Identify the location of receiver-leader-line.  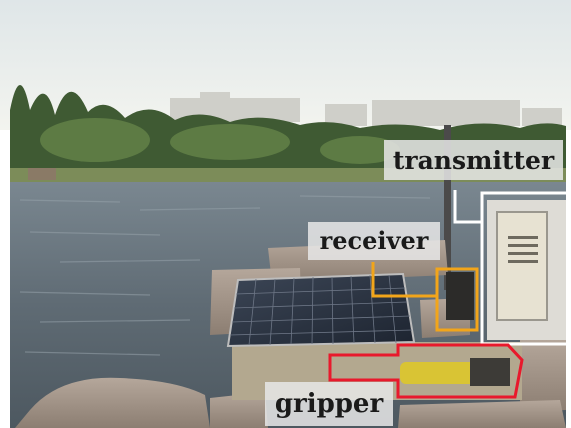
(404, 280).